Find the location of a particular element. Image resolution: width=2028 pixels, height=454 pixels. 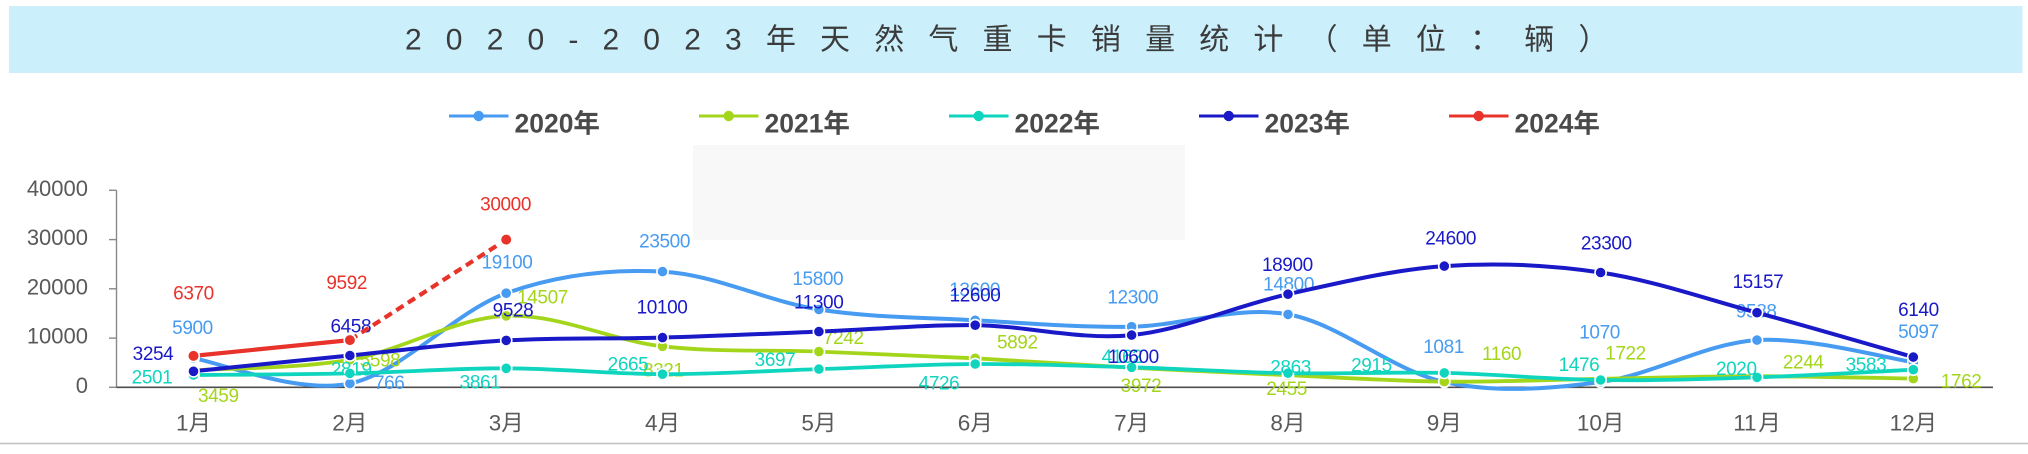

svg-text: 10100 is located at coordinates (662, 307).